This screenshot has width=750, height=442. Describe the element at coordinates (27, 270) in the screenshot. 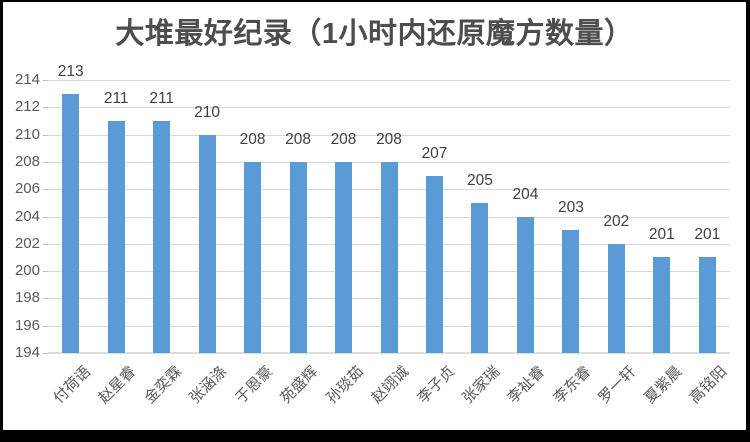

I see `y-axis-tick-label: 200` at that location.